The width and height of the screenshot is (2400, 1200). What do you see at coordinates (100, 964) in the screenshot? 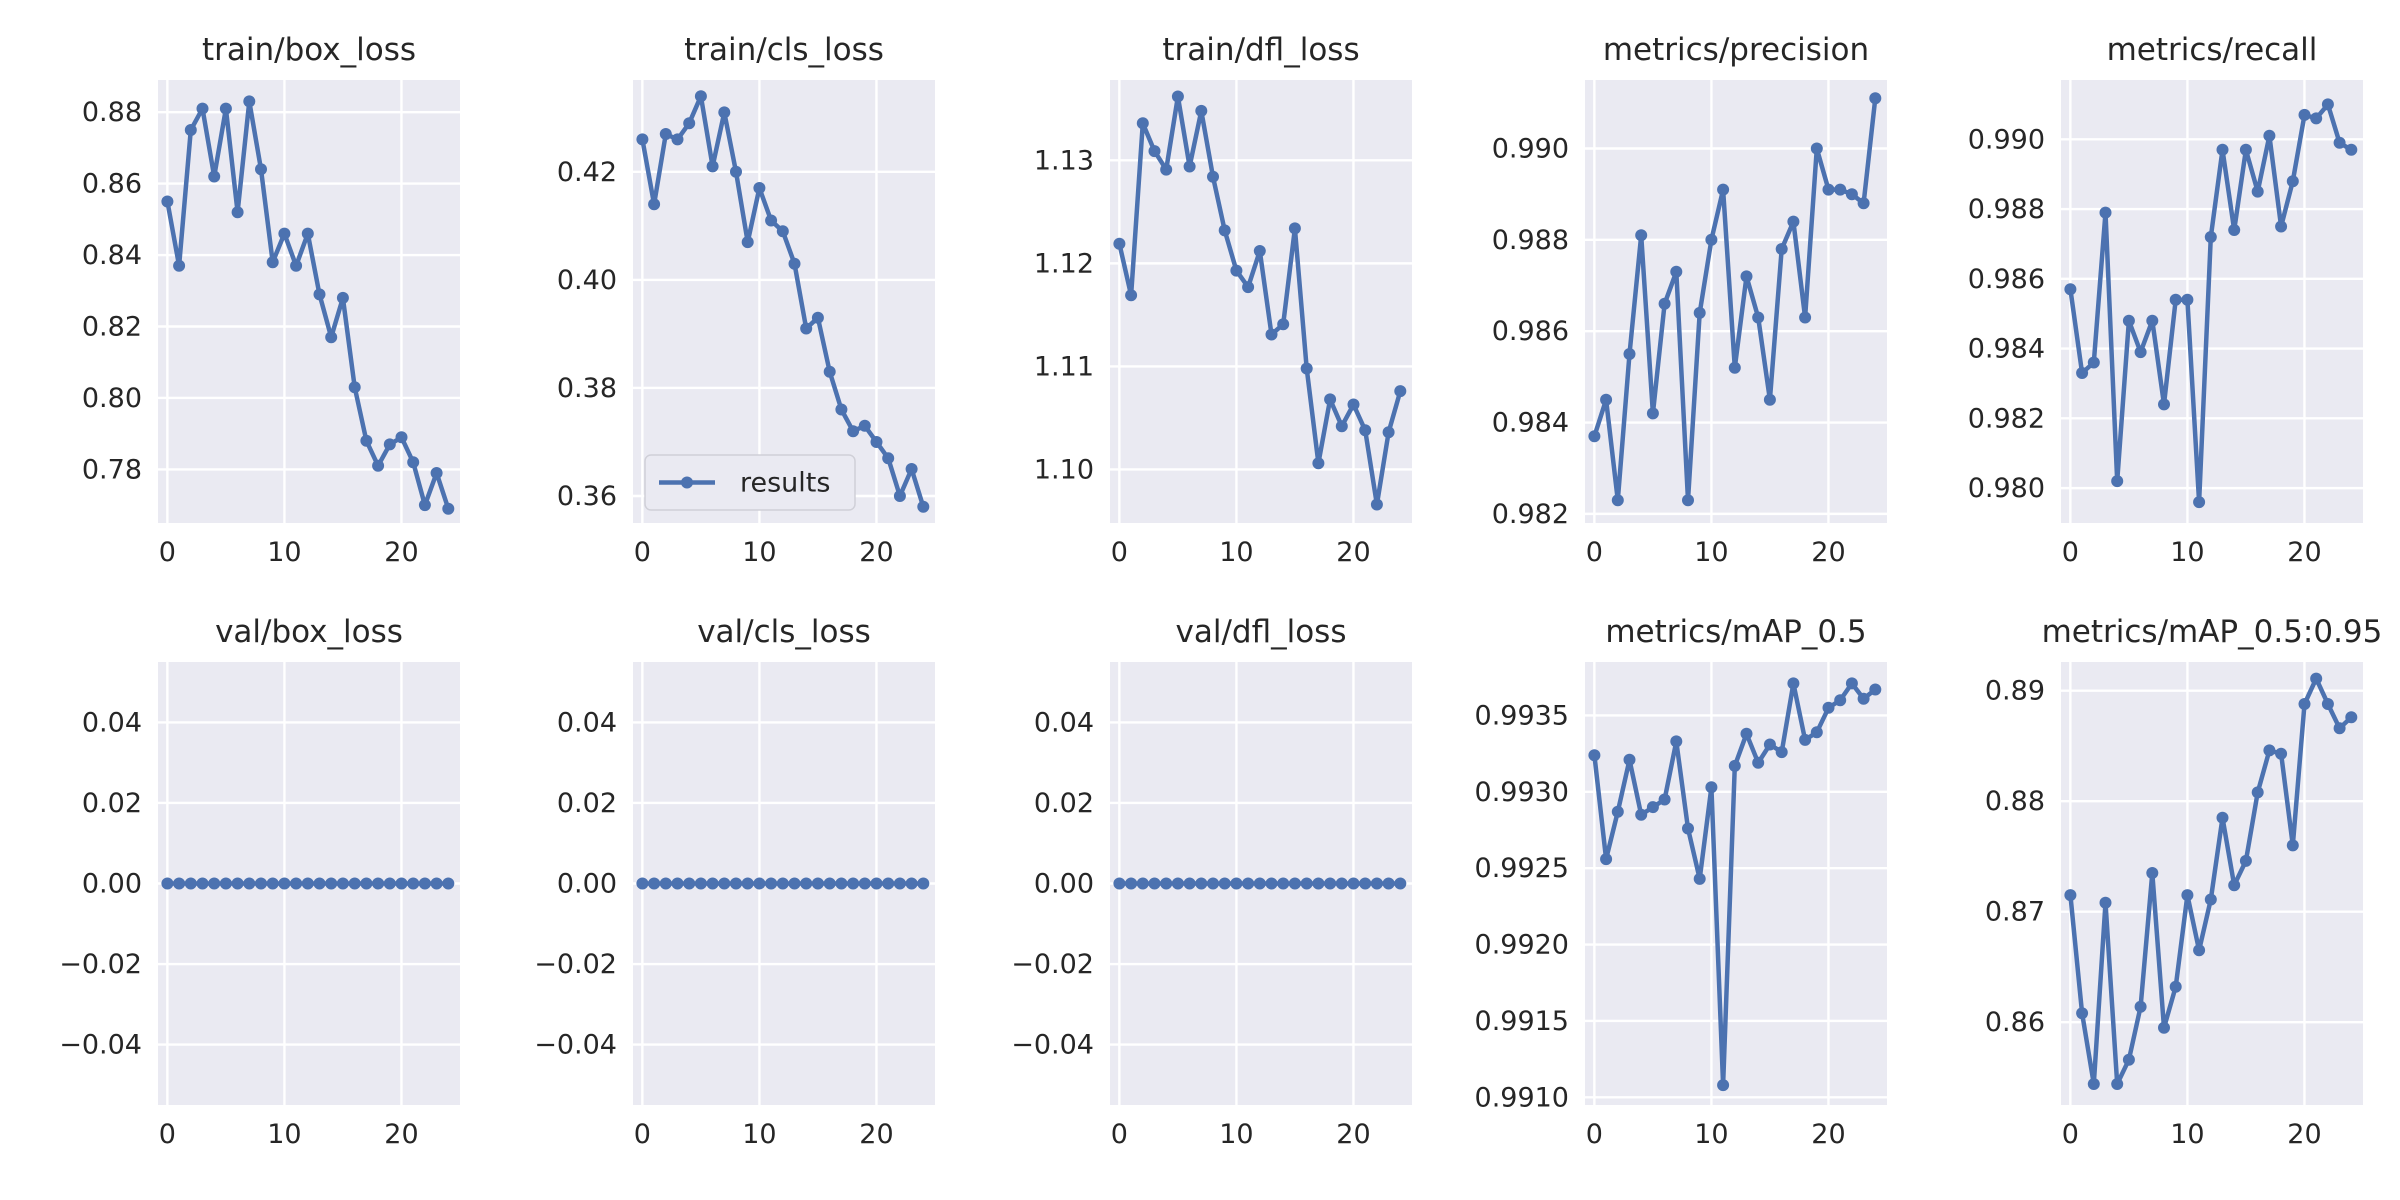
I see `y-tick-label: −0.02` at bounding box center [100, 964].